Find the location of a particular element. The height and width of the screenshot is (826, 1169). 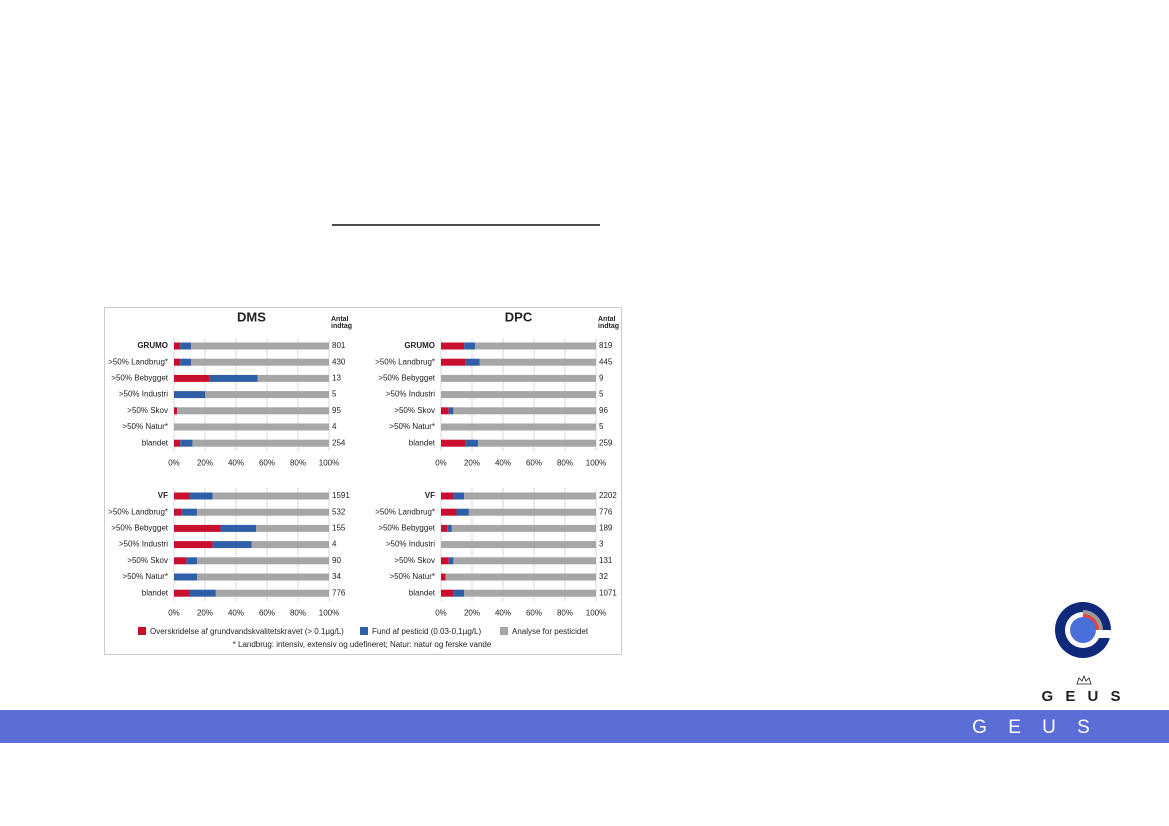

count-label: 189 is located at coordinates (606, 528).